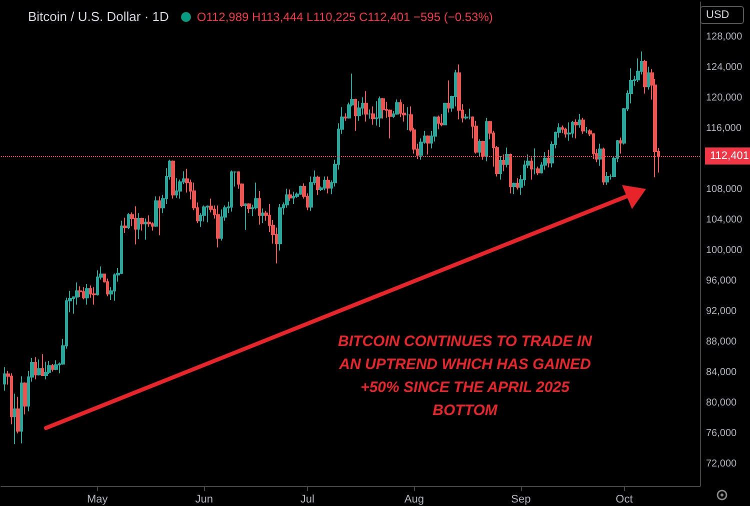  Describe the element at coordinates (465, 376) in the screenshot. I see `annotation: BITCOIN CONTINUES TO TRADE IN AN UPTREND WHICH HAS GAINED +50% SINCE THE APRIL 2025 BOTTOM` at that location.